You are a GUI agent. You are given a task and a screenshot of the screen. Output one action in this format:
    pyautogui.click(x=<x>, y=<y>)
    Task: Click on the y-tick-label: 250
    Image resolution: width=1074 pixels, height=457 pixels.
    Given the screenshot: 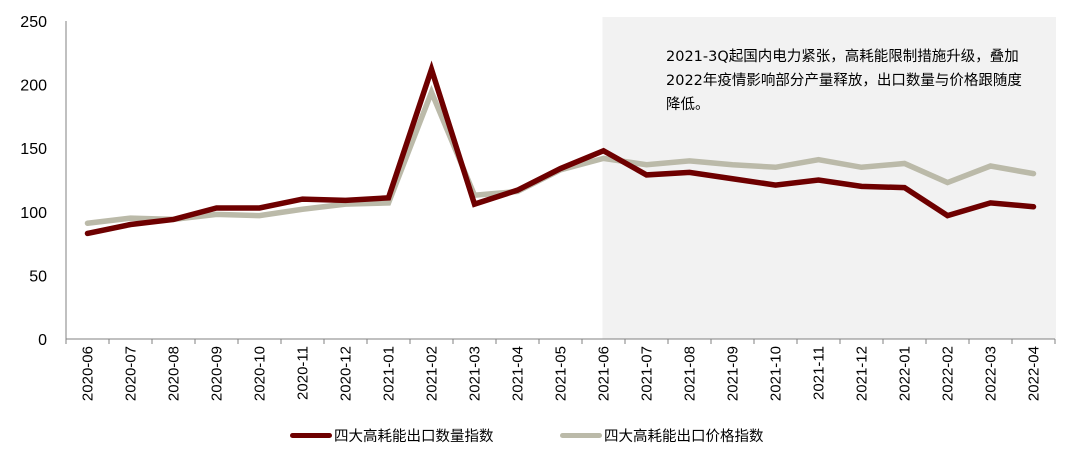 What is the action you would take?
    pyautogui.click(x=33, y=22)
    